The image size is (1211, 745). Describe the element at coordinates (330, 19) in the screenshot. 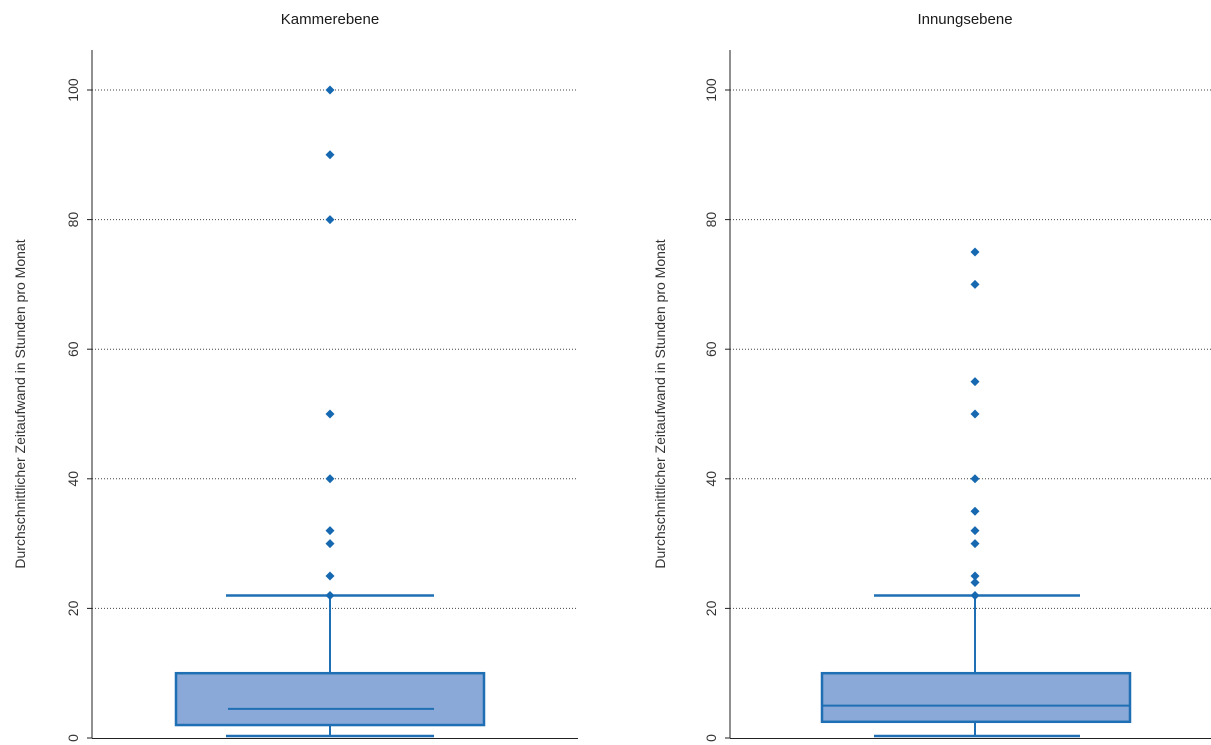

I see `chart-title: Kammerebene` at that location.